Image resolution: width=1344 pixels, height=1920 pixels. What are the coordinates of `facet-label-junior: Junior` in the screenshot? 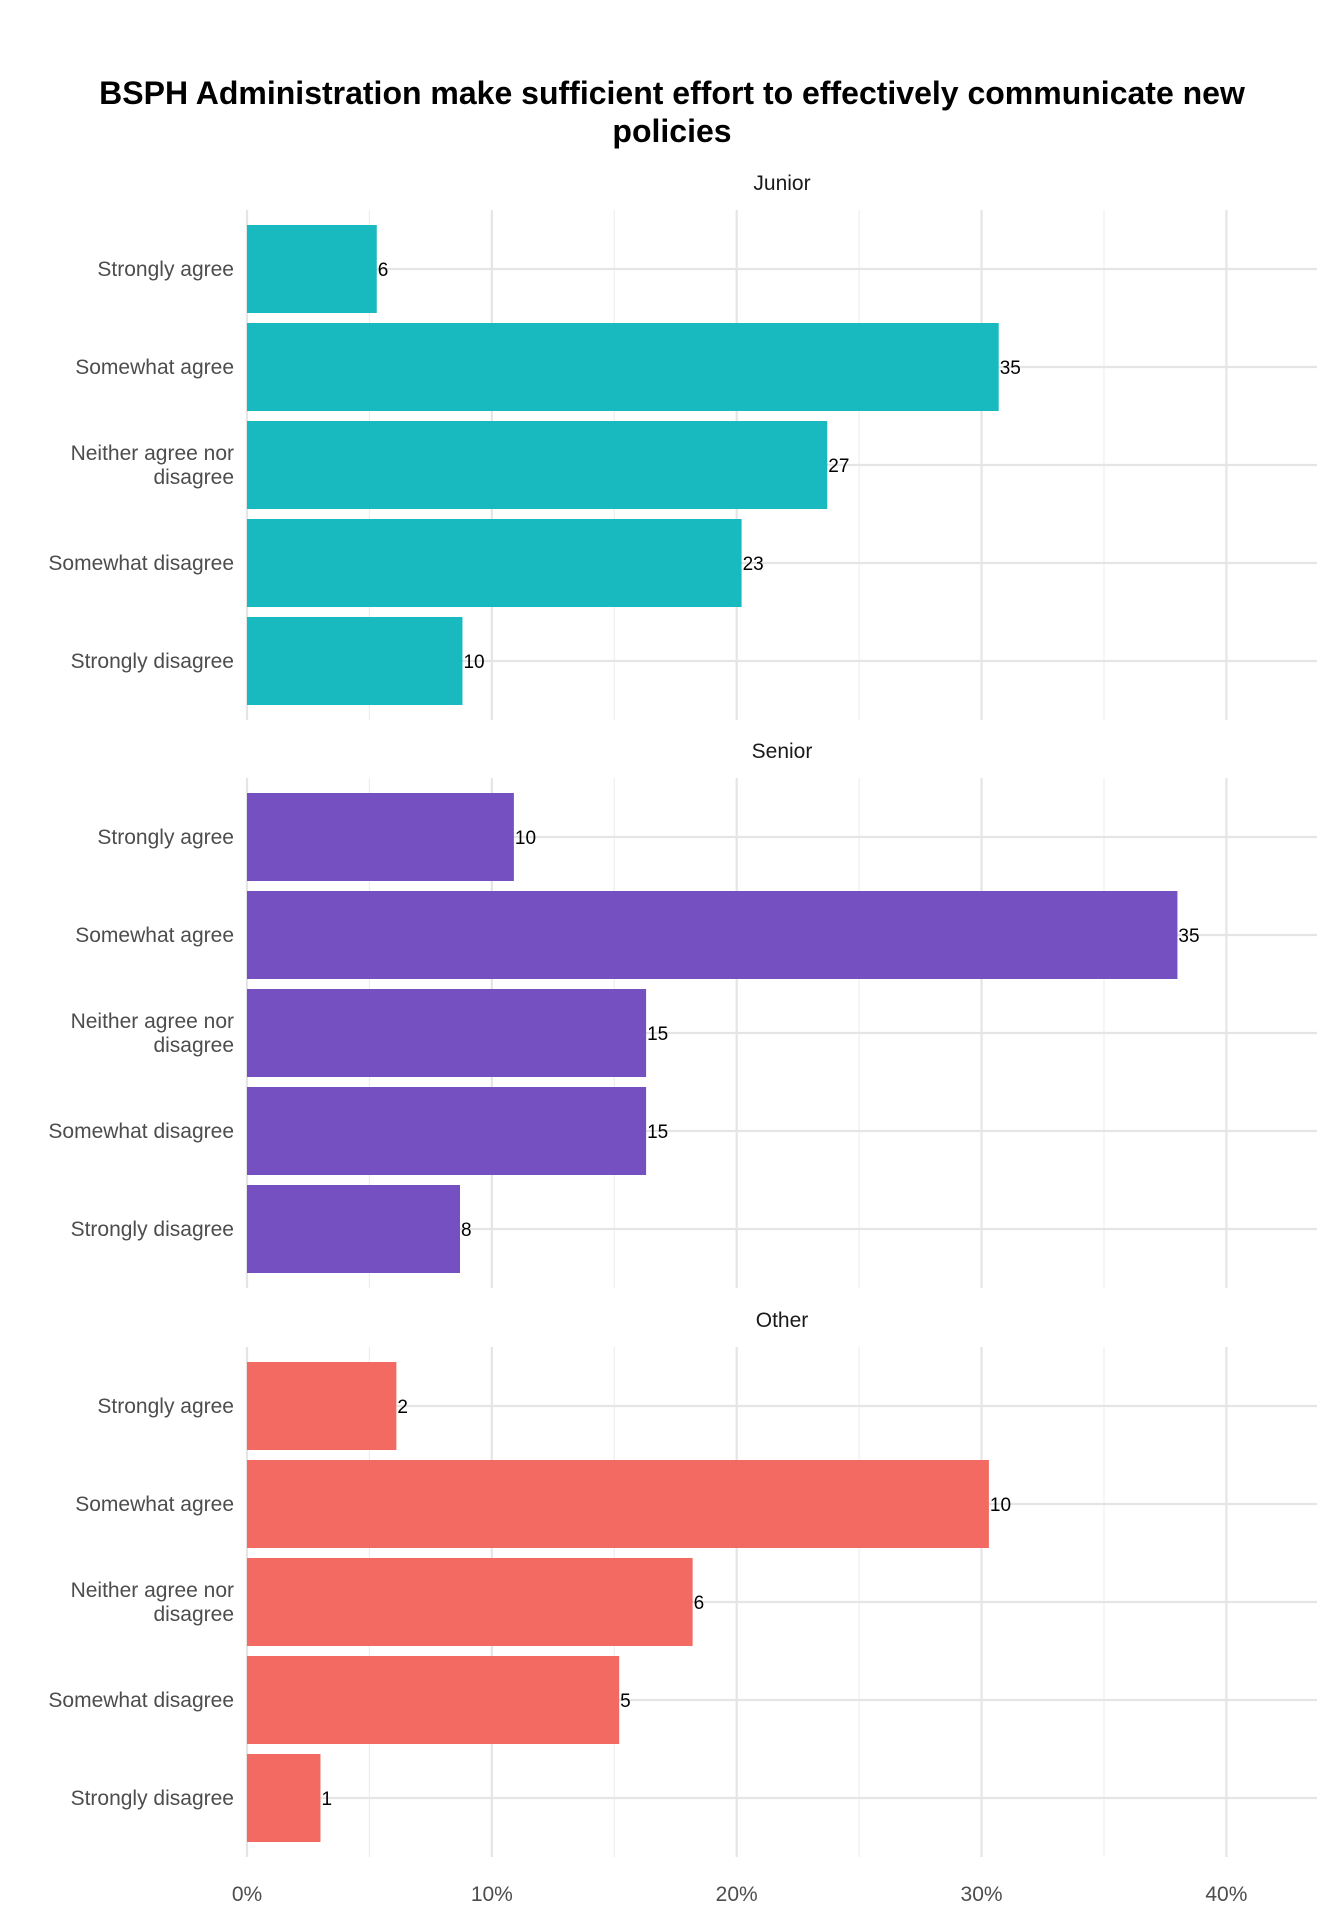 It's located at (781, 183).